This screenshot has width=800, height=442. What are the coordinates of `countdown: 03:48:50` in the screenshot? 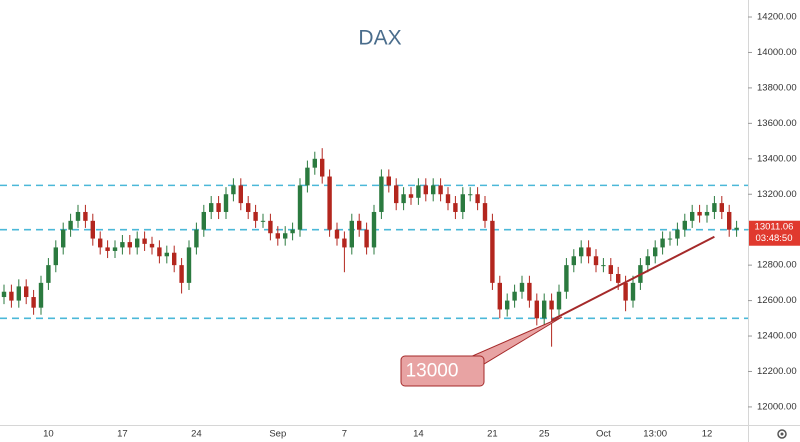 It's located at (774, 238).